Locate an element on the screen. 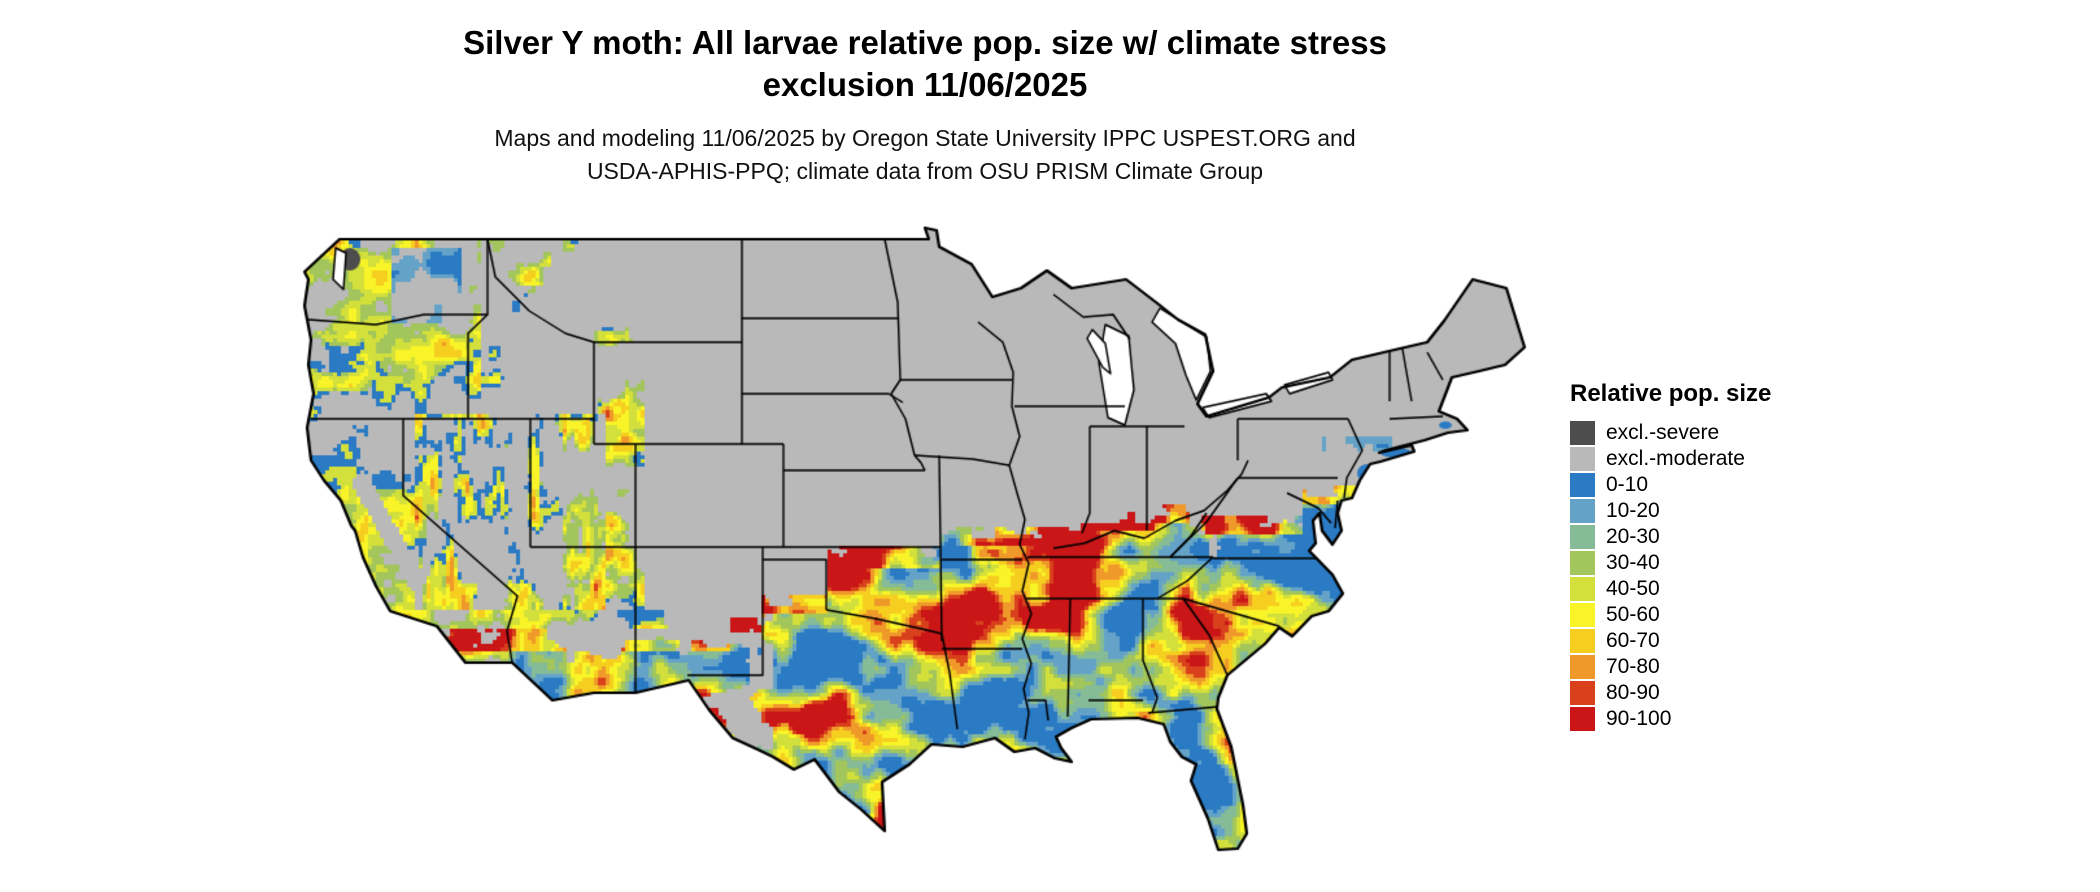  legend-label: 10-20 is located at coordinates (1633, 510).